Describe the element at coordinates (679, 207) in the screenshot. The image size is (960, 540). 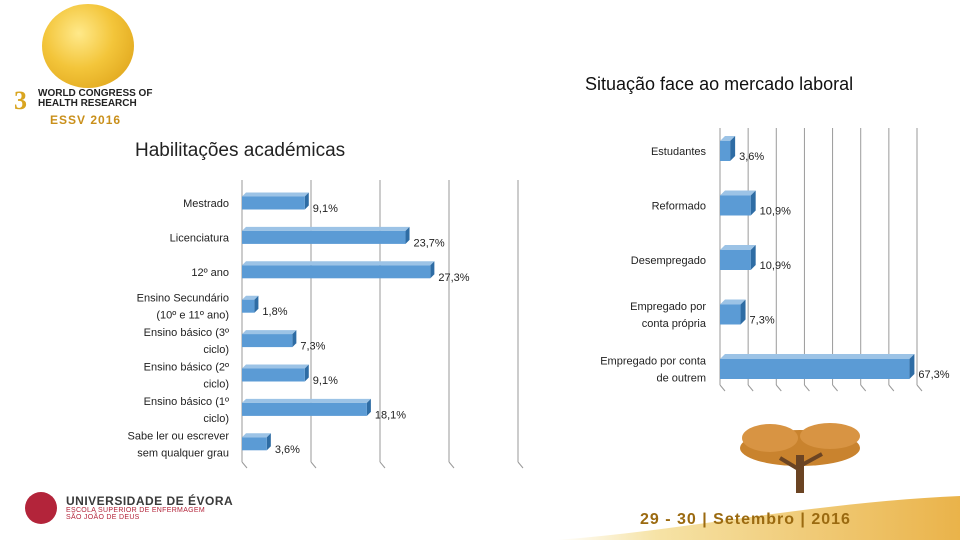
I see `category-label: Reformado` at that location.